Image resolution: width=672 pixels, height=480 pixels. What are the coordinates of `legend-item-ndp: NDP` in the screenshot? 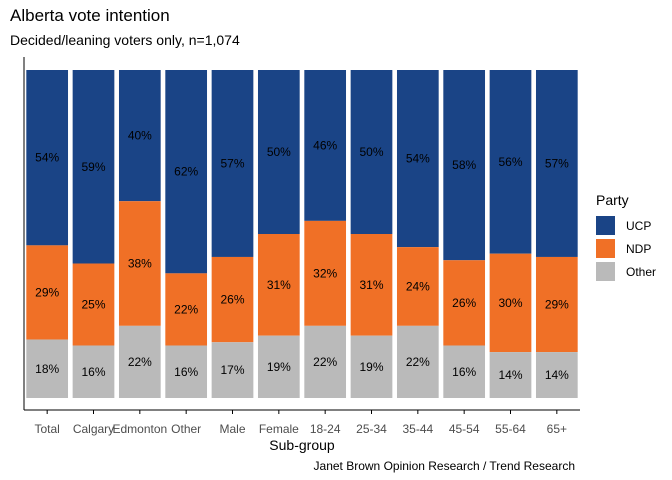 It's located at (626, 248).